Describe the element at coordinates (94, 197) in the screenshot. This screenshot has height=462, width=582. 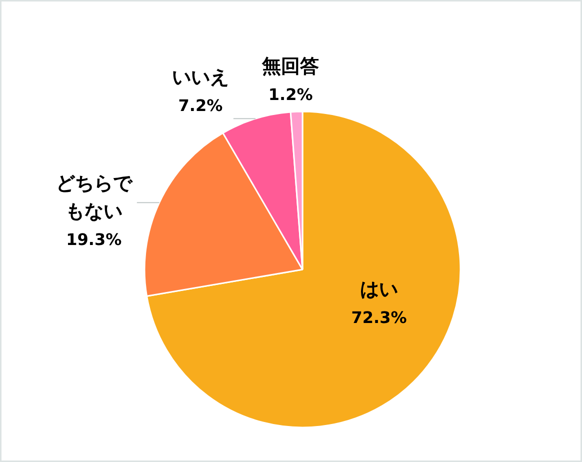
I see `slice-label: どちらでもない` at that location.